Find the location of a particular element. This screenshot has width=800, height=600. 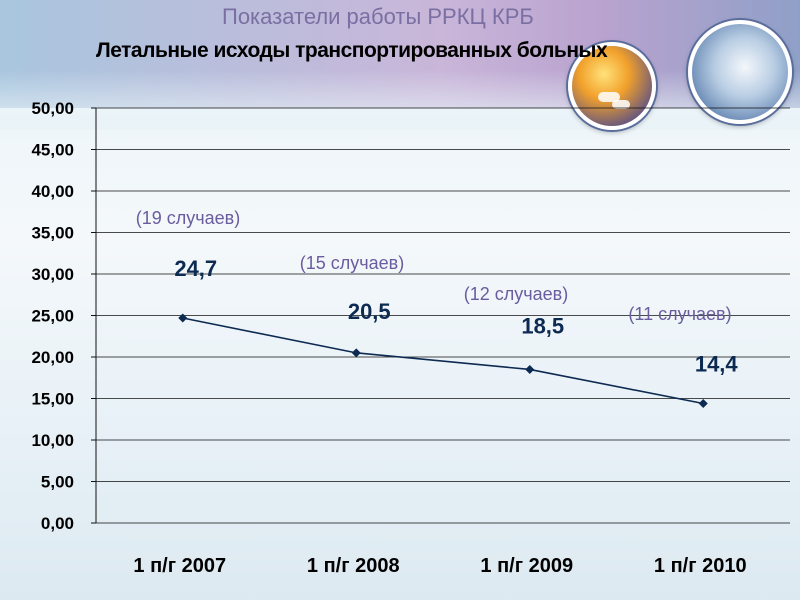

x-tick-label: 1 п/г 2010 is located at coordinates (700, 566).